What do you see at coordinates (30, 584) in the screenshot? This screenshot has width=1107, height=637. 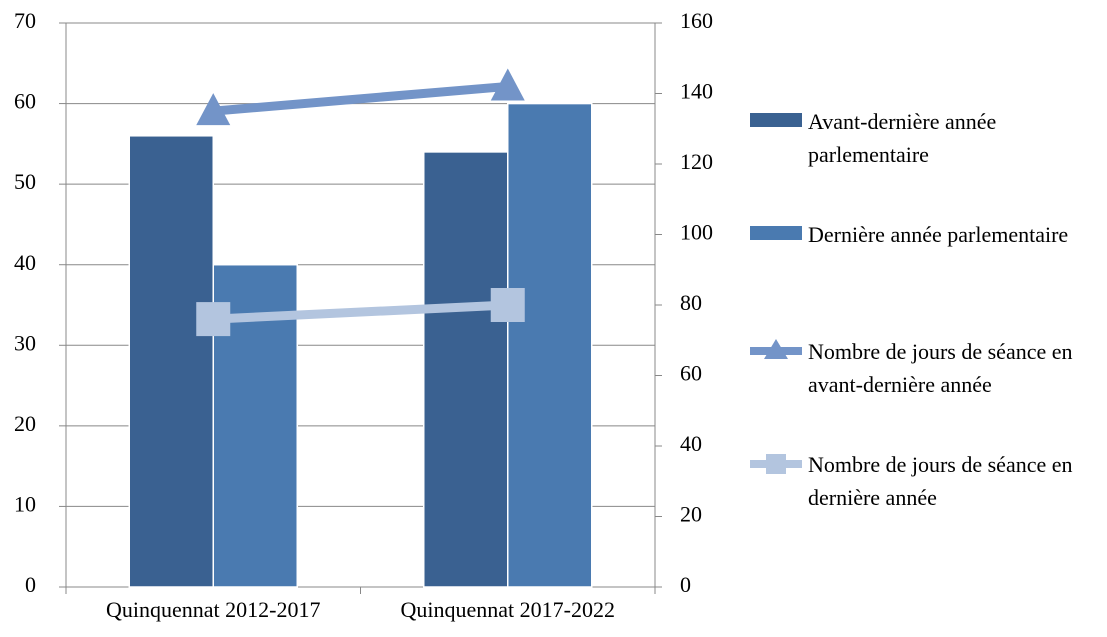 I see `y-tick-label: 0` at bounding box center [30, 584].